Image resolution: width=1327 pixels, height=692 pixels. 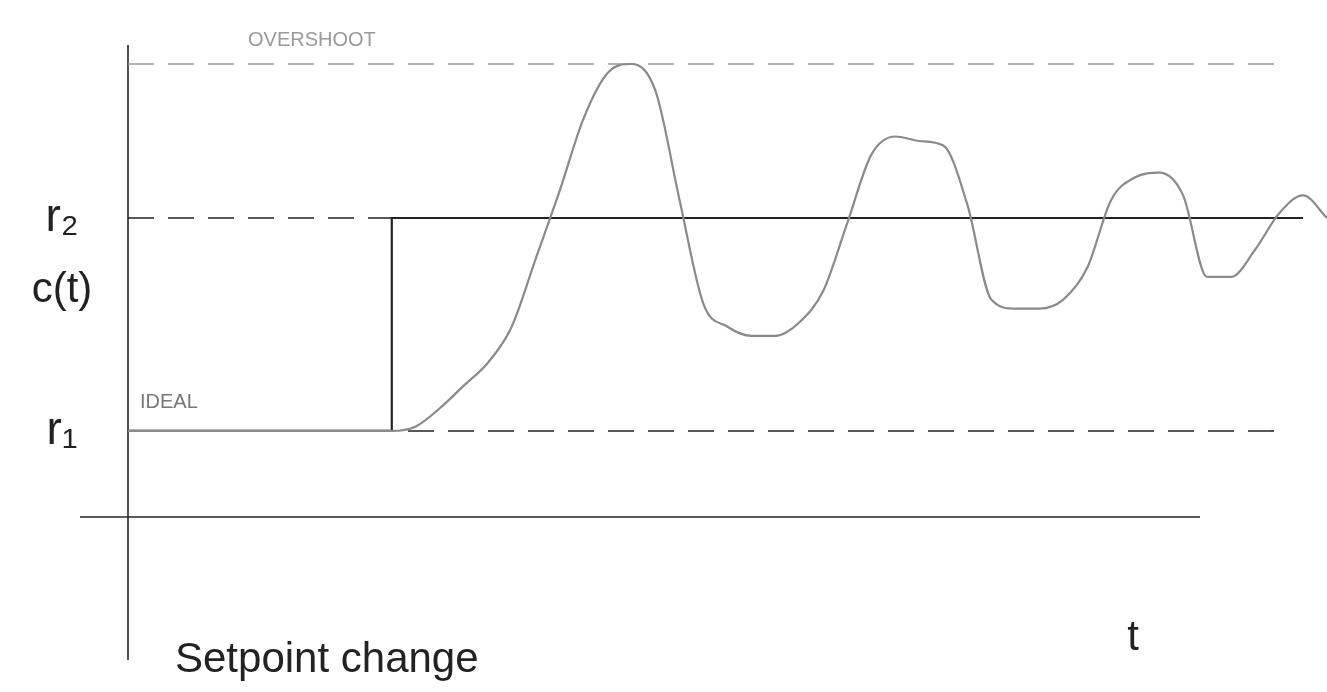 What do you see at coordinates (1133, 635) in the screenshot?
I see `x-axis-title: t` at bounding box center [1133, 635].